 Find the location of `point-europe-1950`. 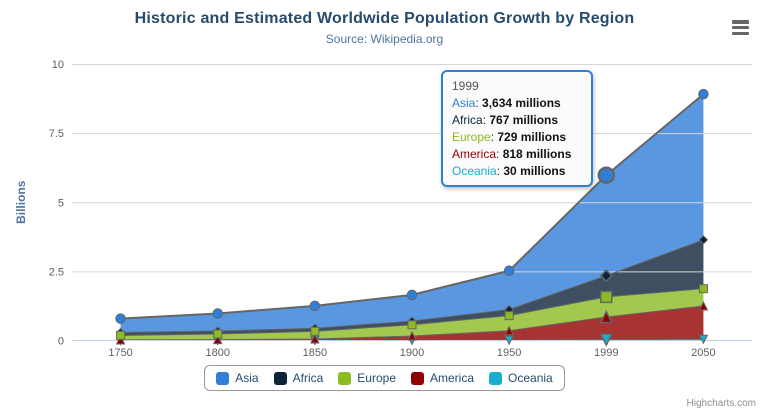

point-europe-1950 is located at coordinates (509, 316).